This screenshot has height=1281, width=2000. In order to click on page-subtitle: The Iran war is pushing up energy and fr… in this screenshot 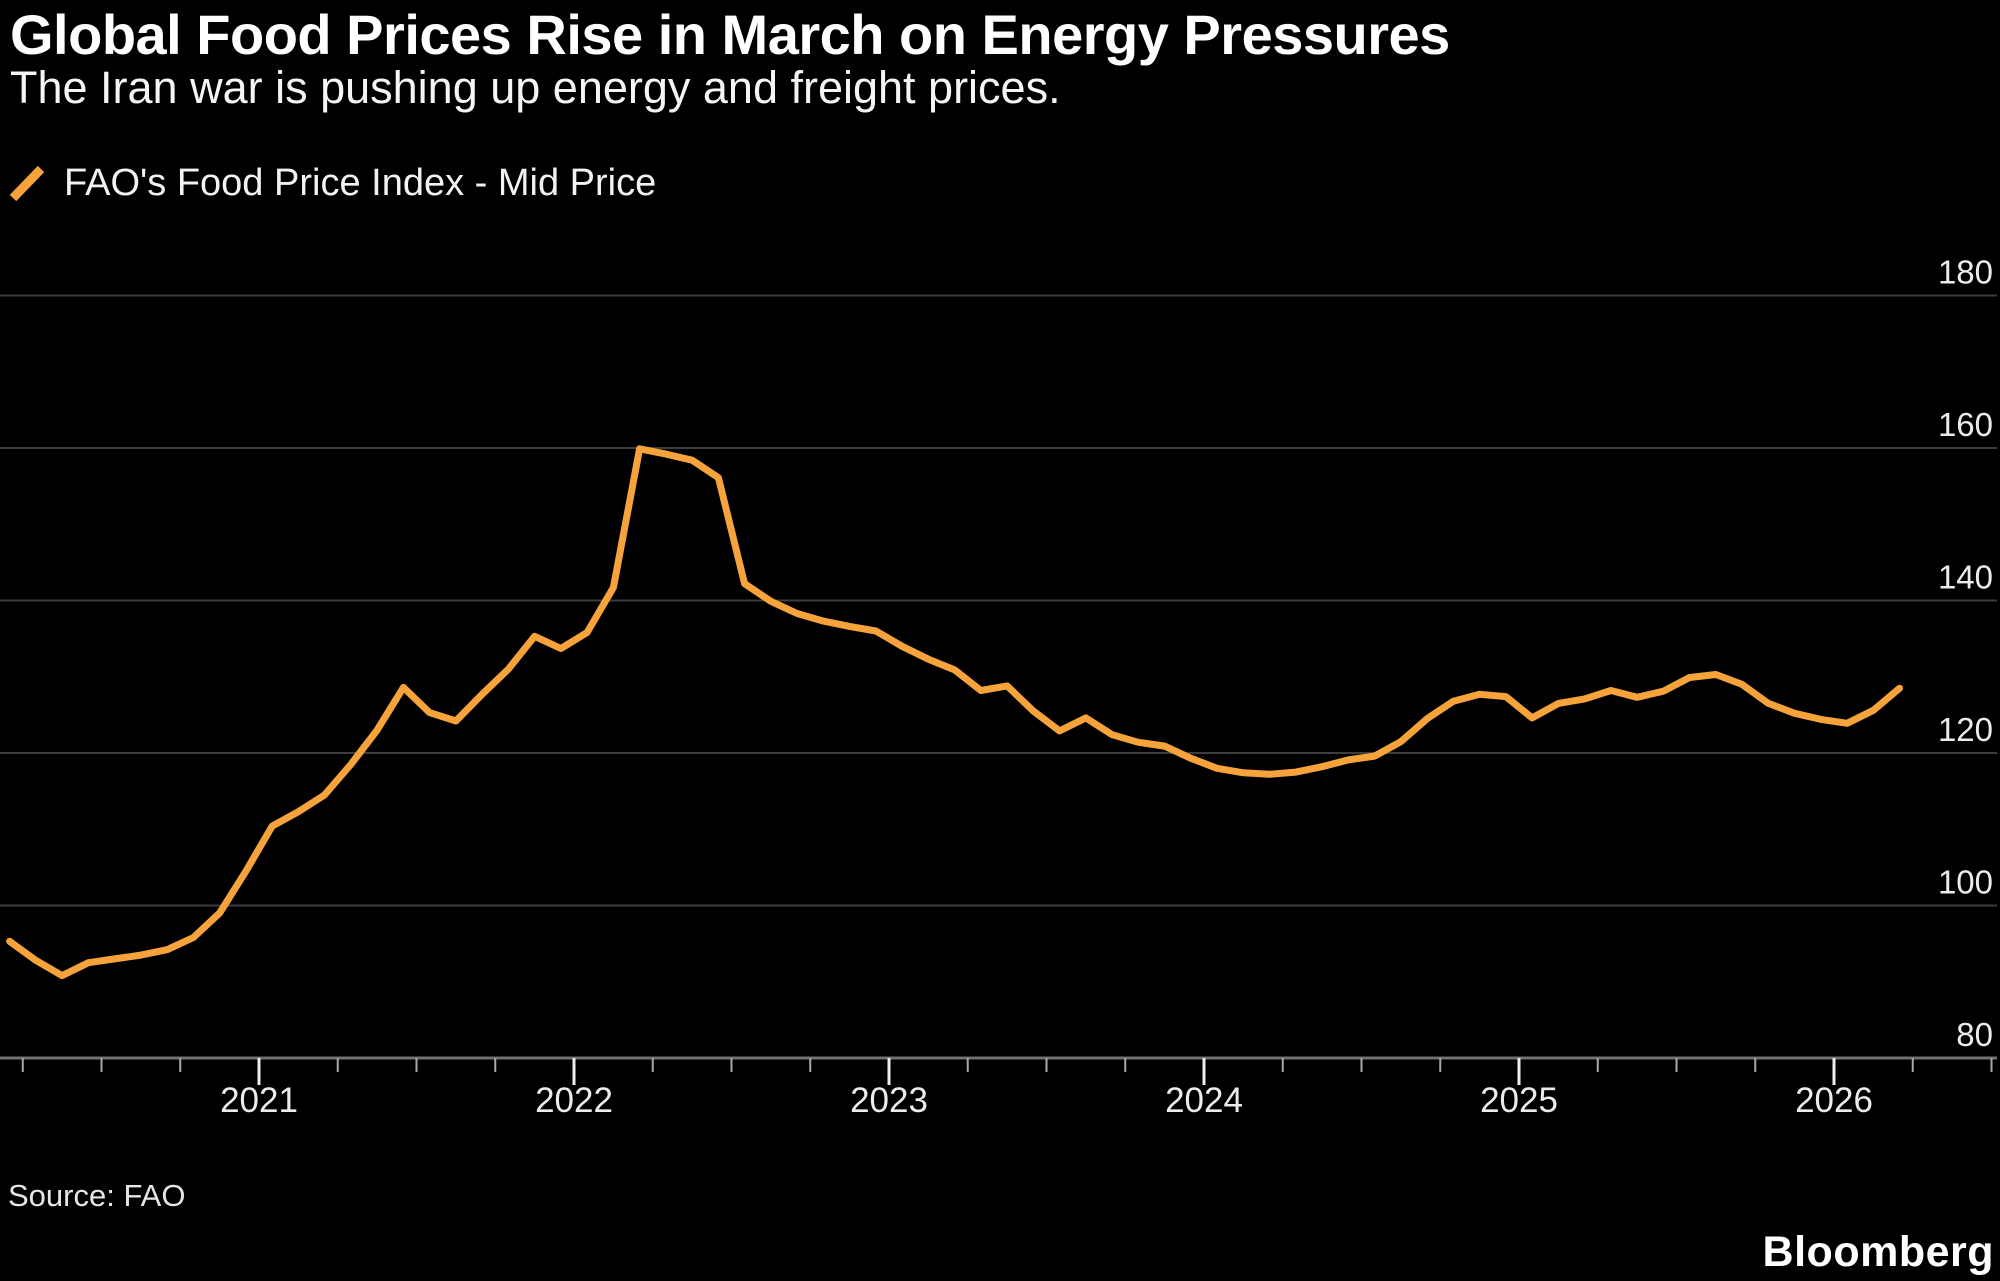, I will do `click(535, 87)`.